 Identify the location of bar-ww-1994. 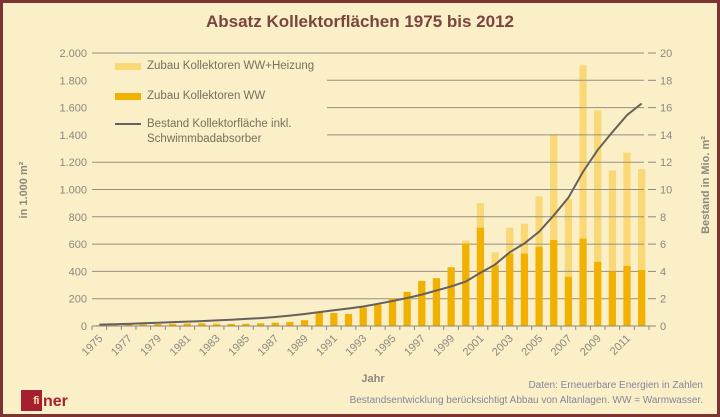
(378, 315).